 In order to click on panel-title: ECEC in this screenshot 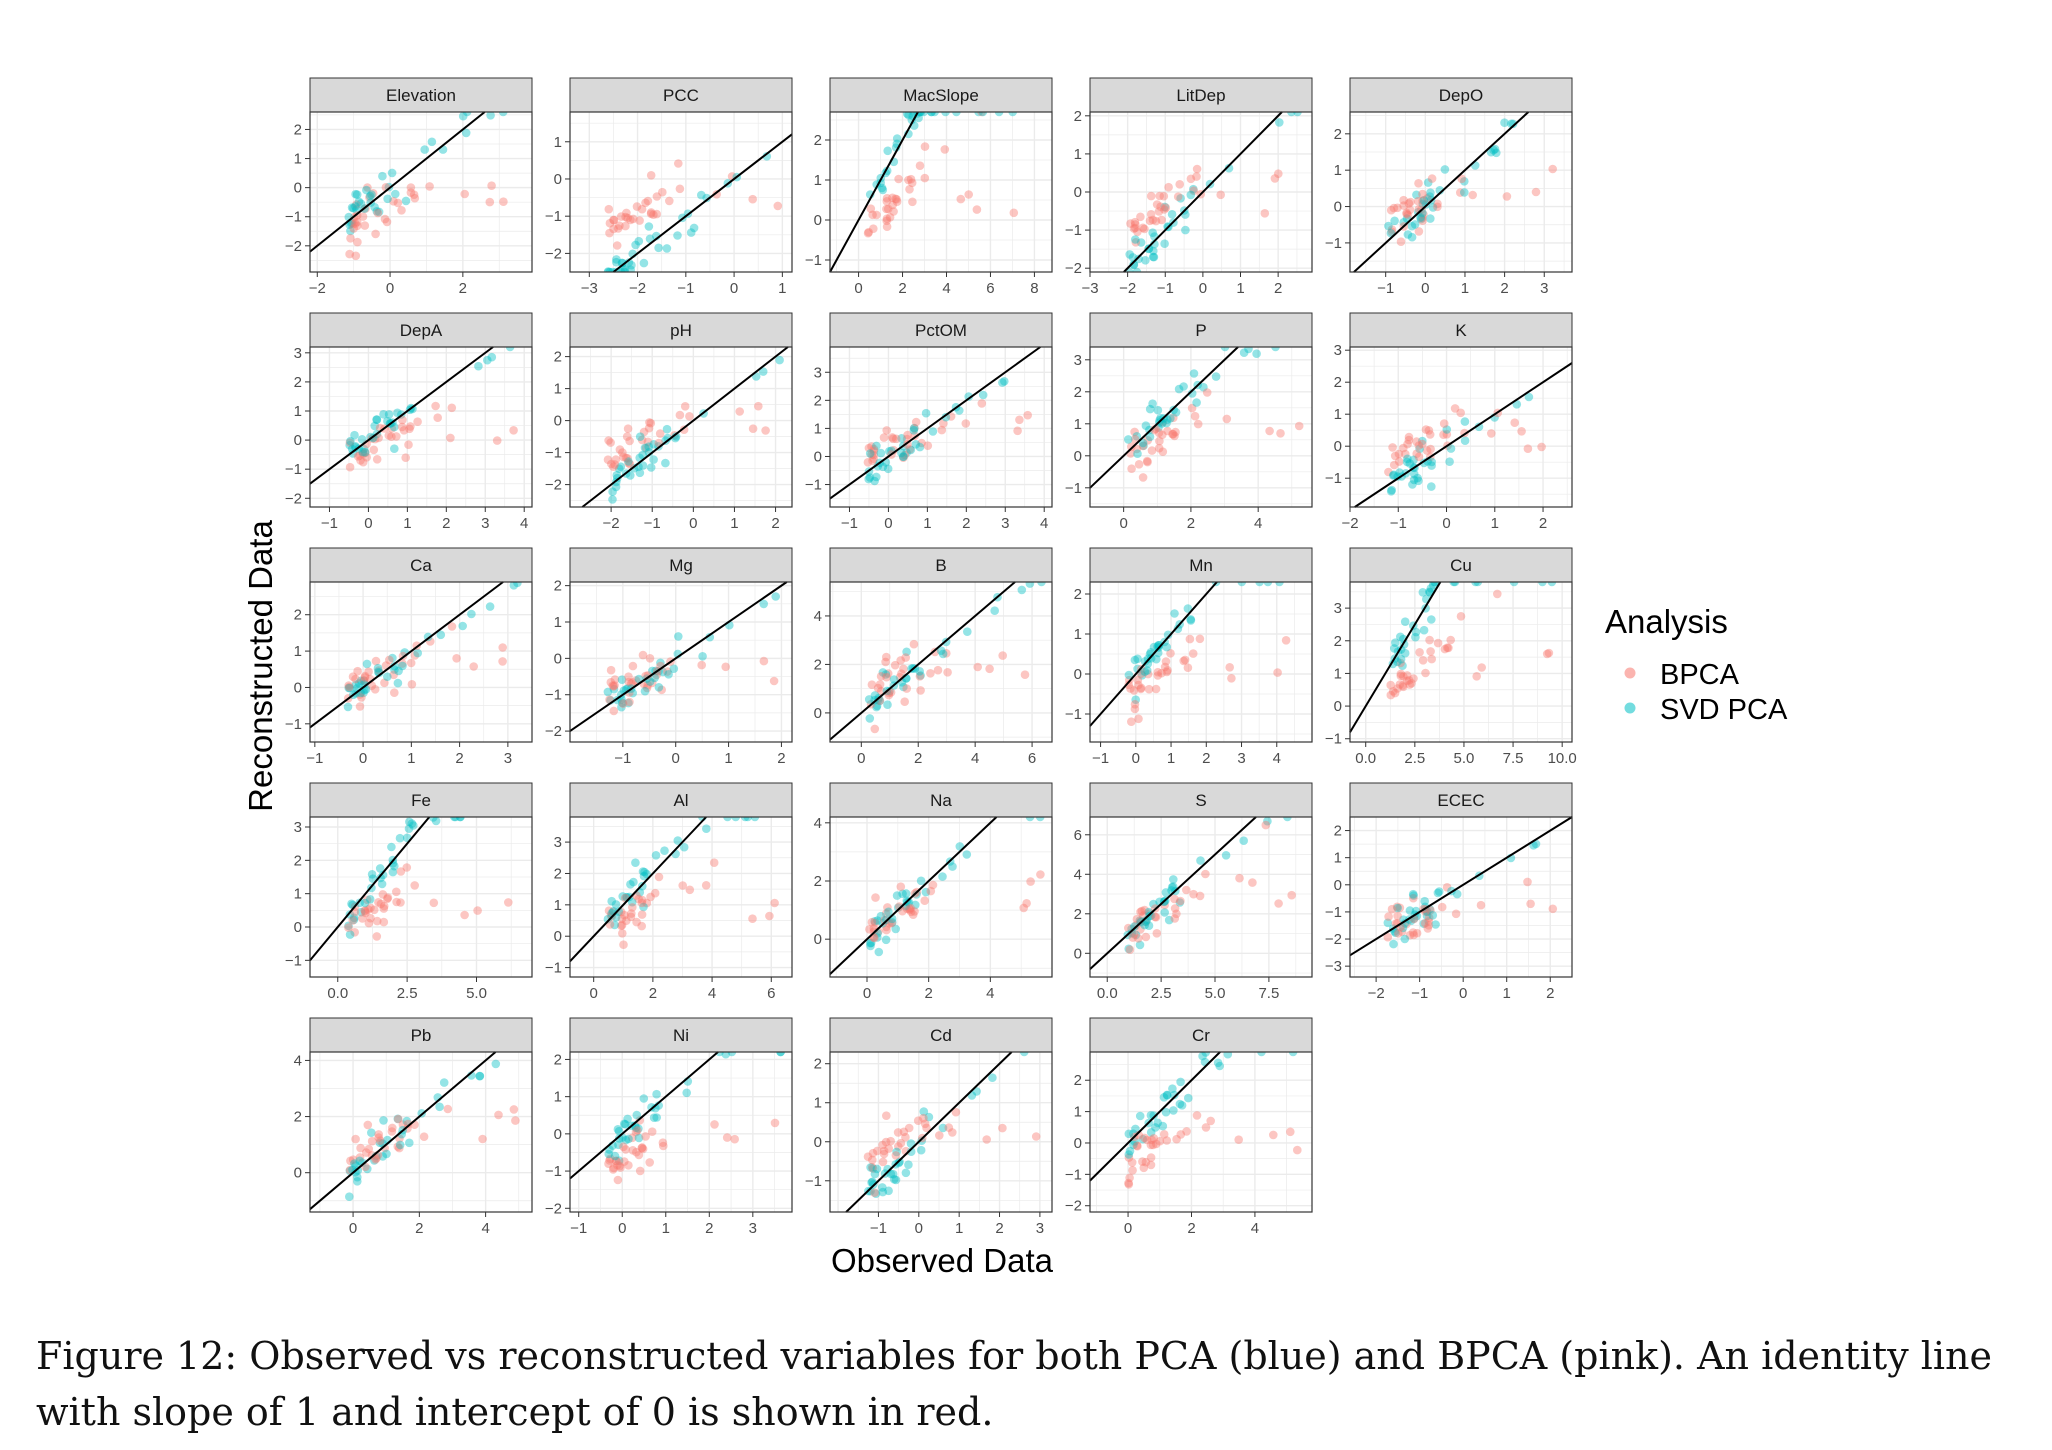, I will do `click(1460, 800)`.